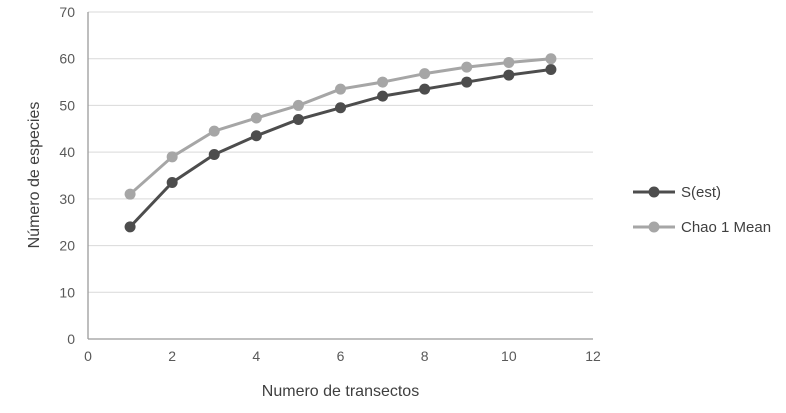  What do you see at coordinates (67, 105) in the screenshot?
I see `y-axis-tick-label: 50` at bounding box center [67, 105].